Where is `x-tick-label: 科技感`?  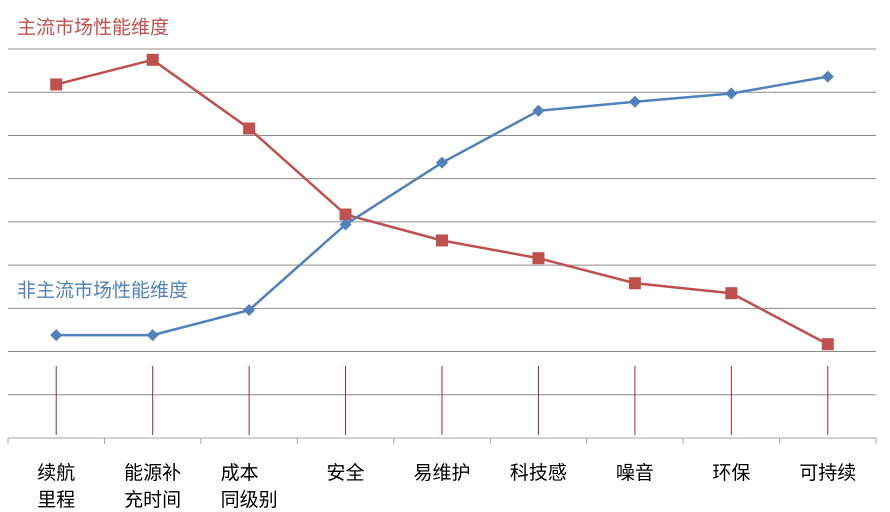
x-tick-label: 科技感 is located at coordinates (538, 473).